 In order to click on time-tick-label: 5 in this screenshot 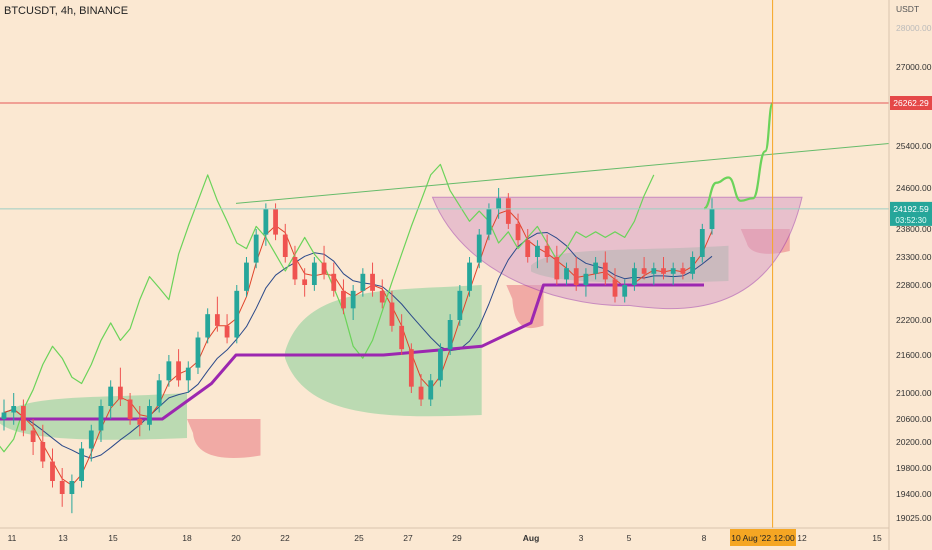, I will do `click(629, 538)`.